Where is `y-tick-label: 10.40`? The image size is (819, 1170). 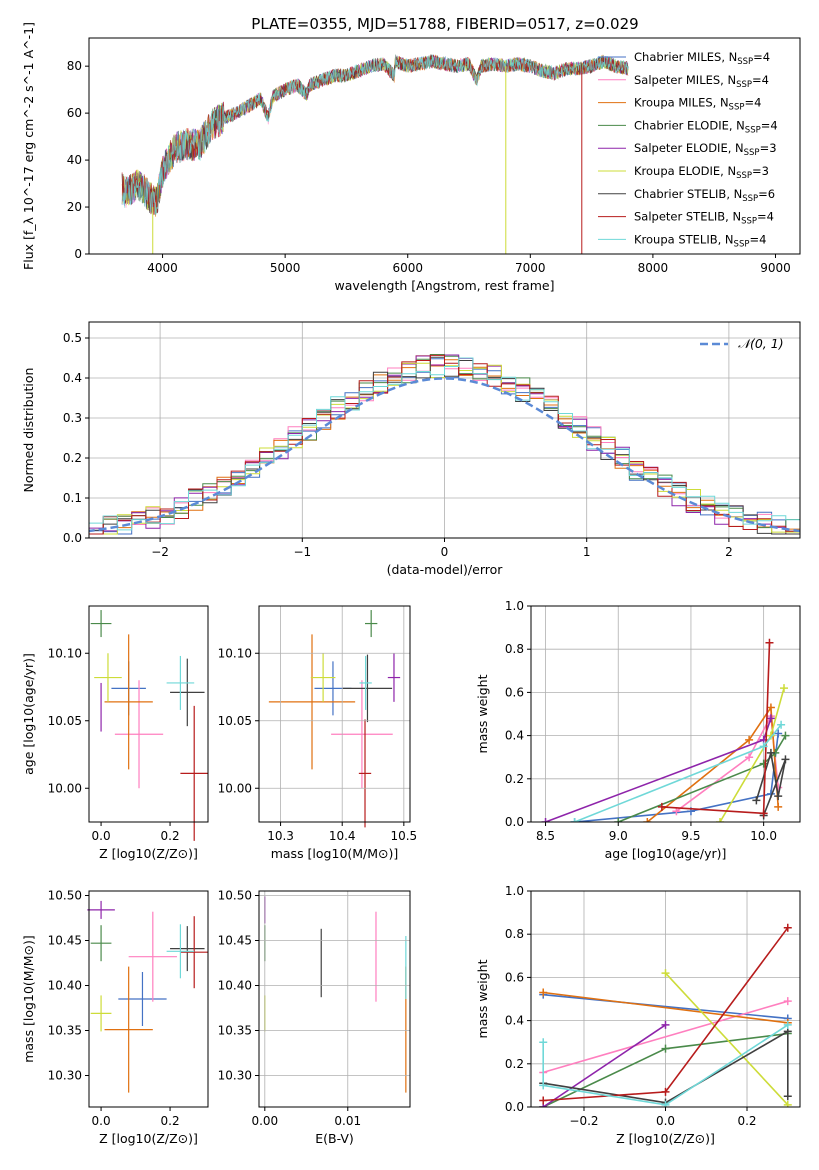
y-tick-label: 10.40 is located at coordinates (65, 986).